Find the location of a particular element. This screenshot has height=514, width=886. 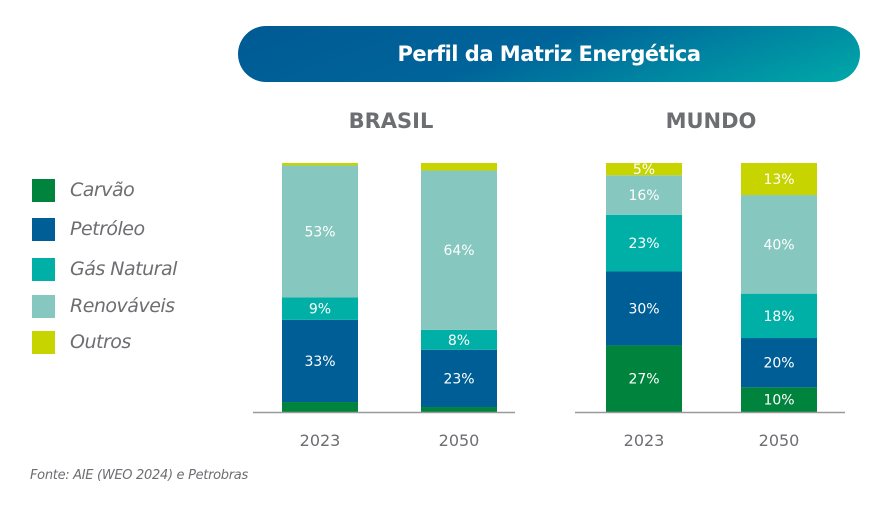

legend-item-renovaveis: Renováveis is located at coordinates (103, 306).